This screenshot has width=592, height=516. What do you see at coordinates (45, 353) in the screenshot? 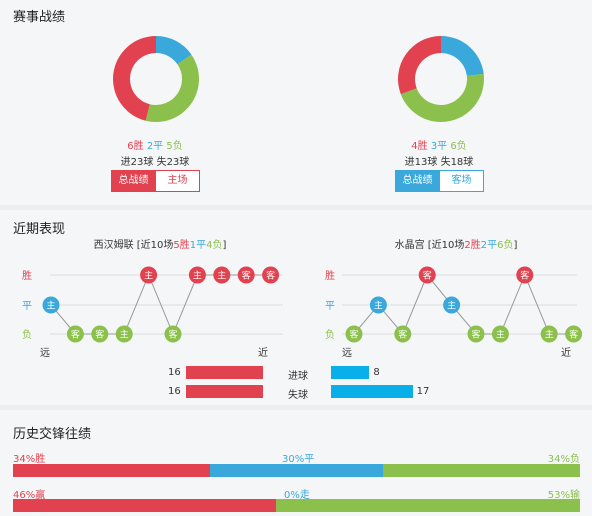
I see `left-far-label: 远` at bounding box center [45, 353].